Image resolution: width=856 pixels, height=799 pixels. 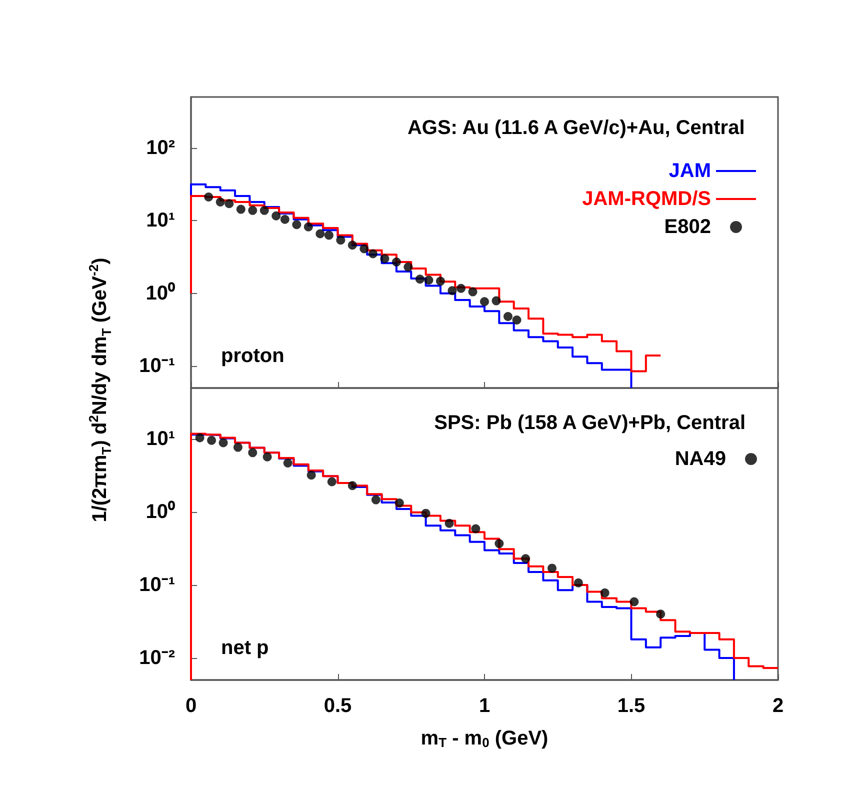 What do you see at coordinates (191, 706) in the screenshot?
I see `x-tick-label: 0` at bounding box center [191, 706].